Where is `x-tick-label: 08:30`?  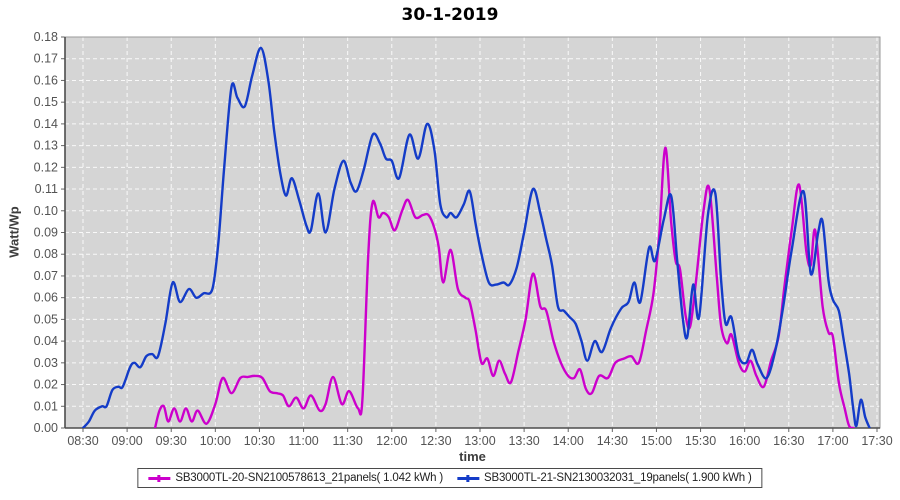 x-tick-label: 08:30 is located at coordinates (82, 441).